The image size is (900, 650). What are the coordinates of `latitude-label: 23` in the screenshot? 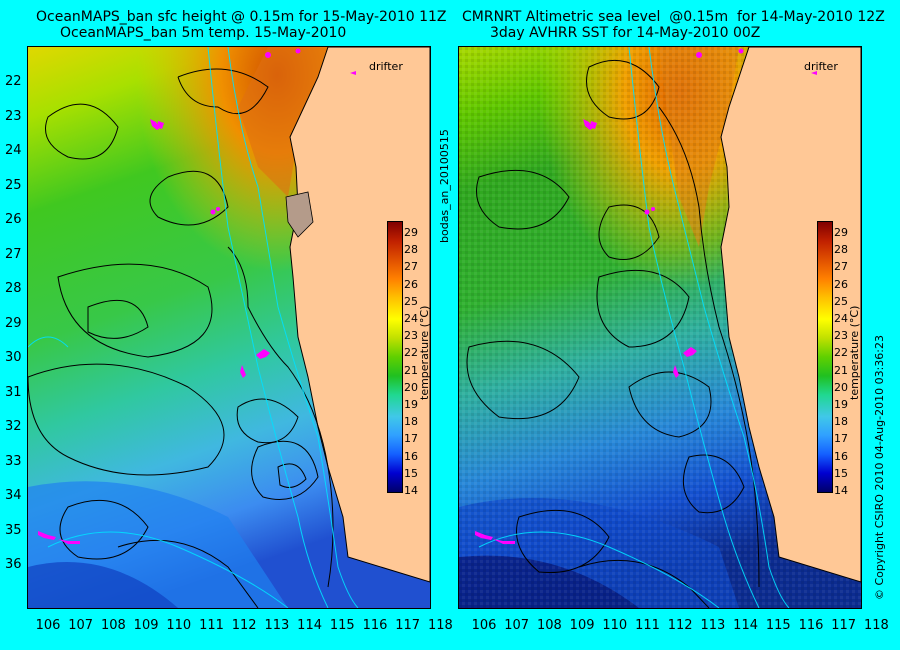 It's located at (13, 116).